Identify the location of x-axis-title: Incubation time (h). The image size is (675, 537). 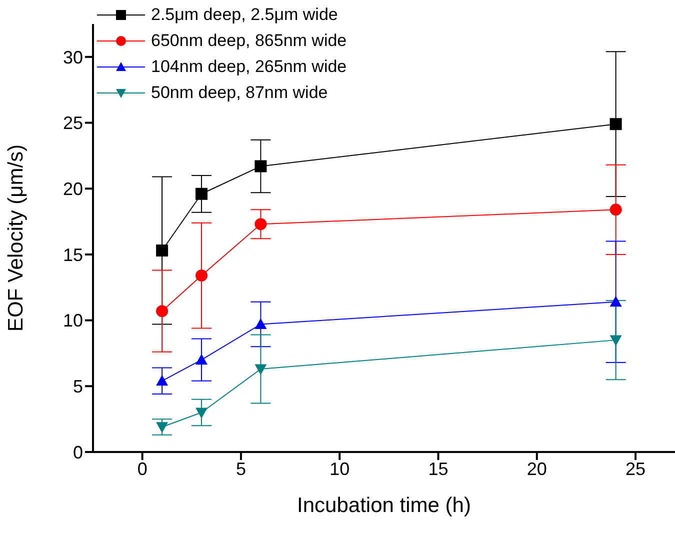
(384, 505).